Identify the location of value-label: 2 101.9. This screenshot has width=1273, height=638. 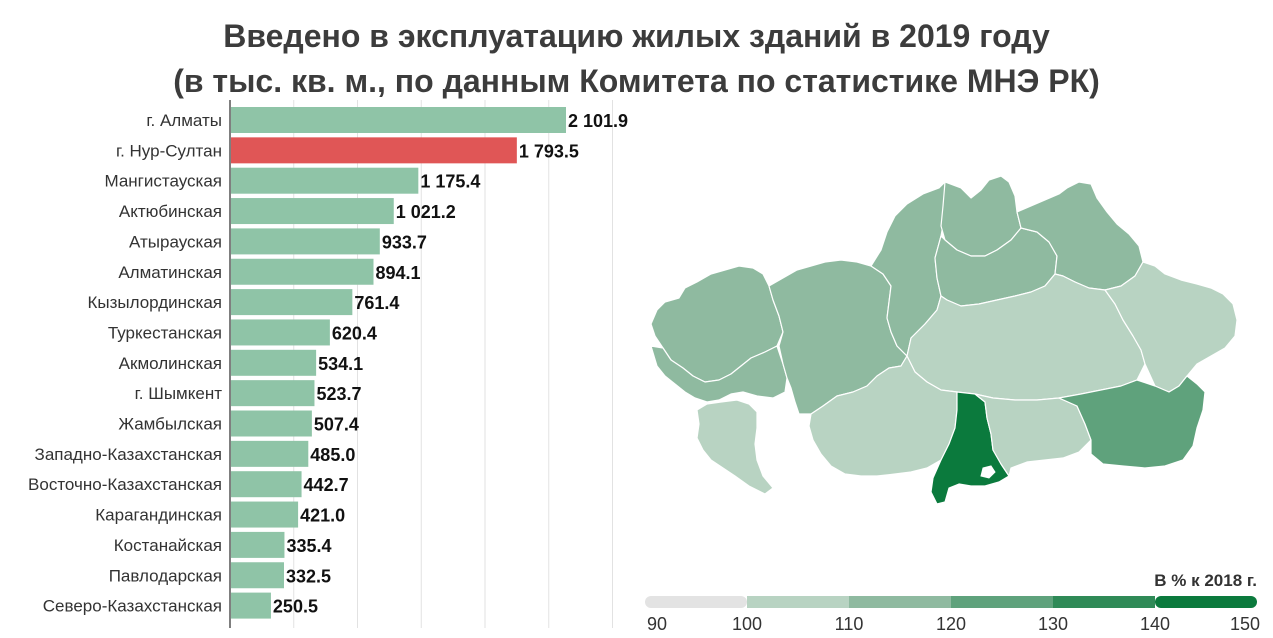
(598, 121).